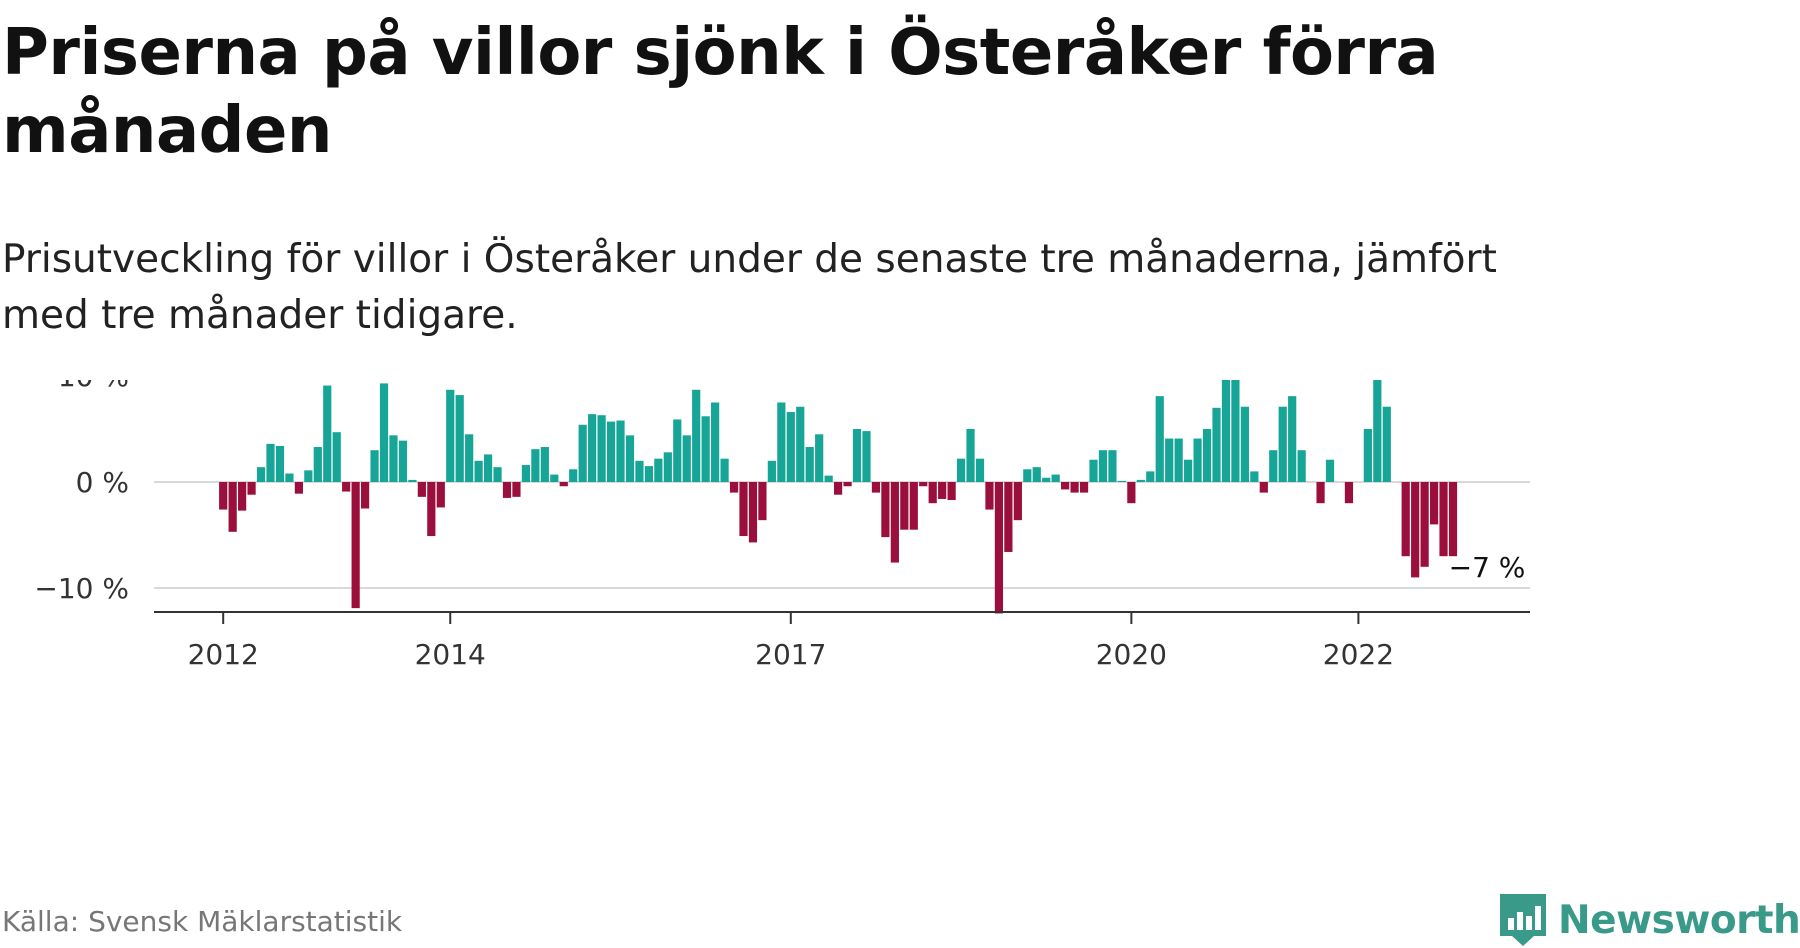 The height and width of the screenshot is (948, 1800). I want to click on newsworthy-logo-icon, so click(1523, 920).